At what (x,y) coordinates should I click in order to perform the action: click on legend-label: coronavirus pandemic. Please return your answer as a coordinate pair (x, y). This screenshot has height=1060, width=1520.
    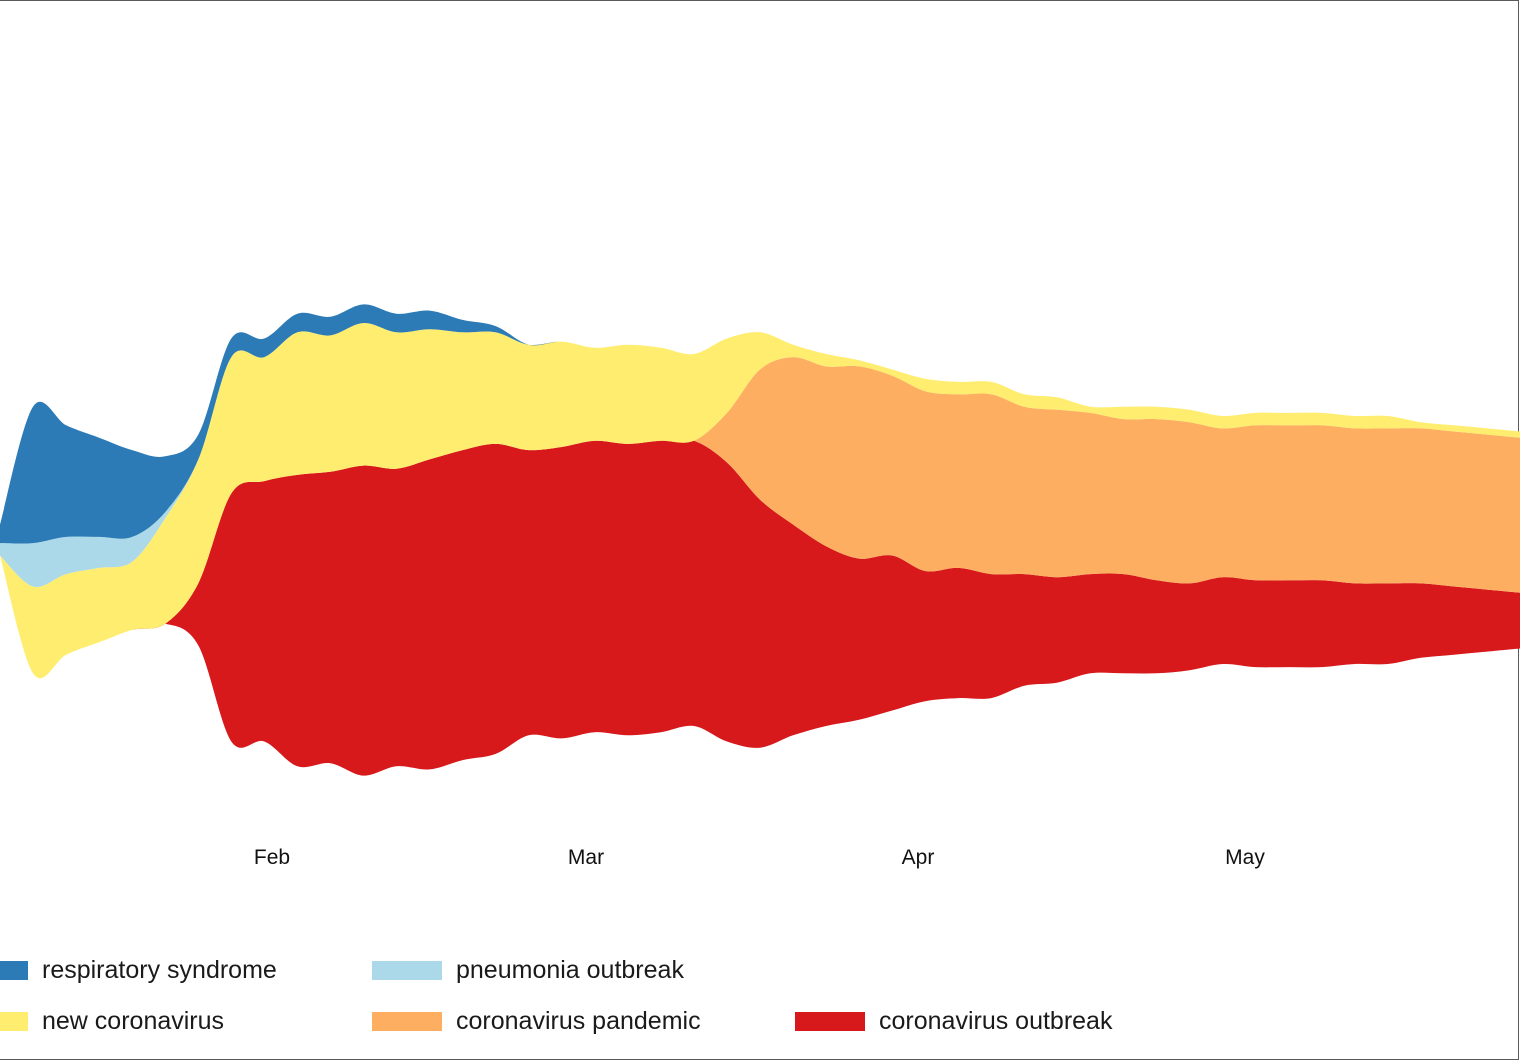
    Looking at the image, I should click on (578, 1020).